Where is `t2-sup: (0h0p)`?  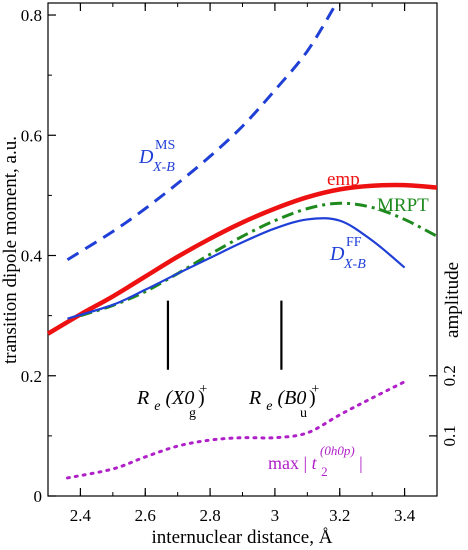
t2-sup: (0h0p) is located at coordinates (337, 450).